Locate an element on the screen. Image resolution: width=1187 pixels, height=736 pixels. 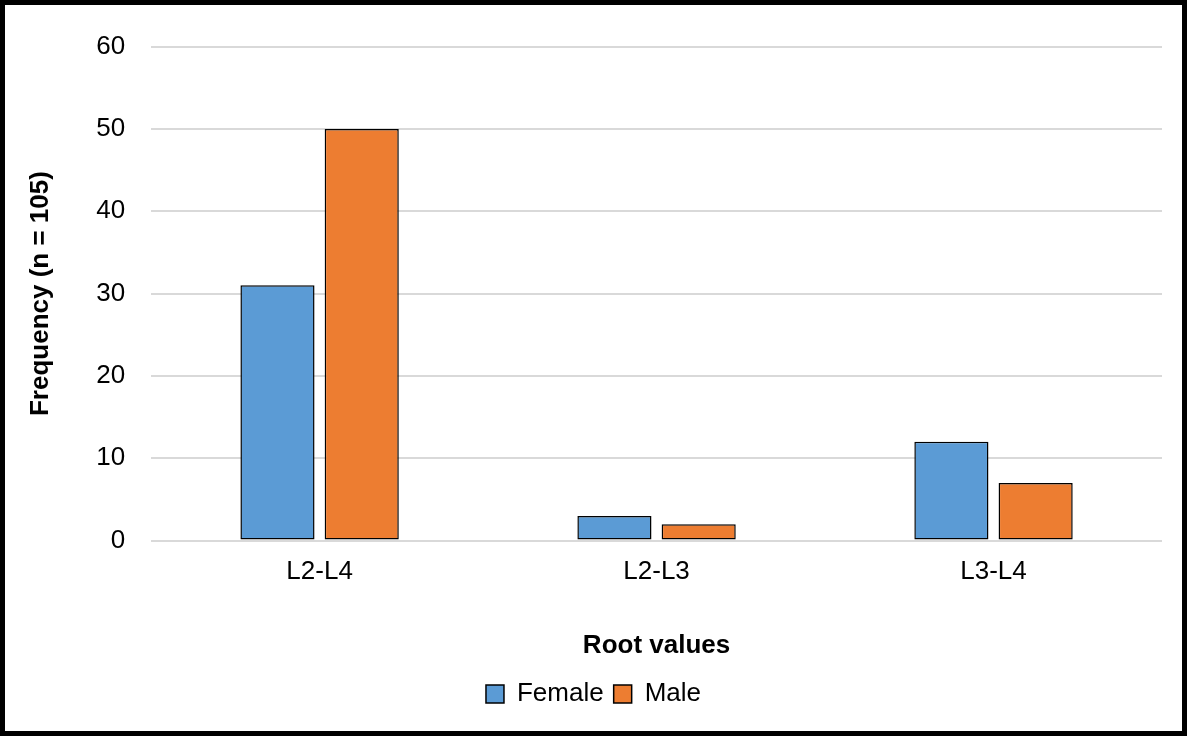
y-axis-title: Frequency (n = 105) is located at coordinates (38, 294).